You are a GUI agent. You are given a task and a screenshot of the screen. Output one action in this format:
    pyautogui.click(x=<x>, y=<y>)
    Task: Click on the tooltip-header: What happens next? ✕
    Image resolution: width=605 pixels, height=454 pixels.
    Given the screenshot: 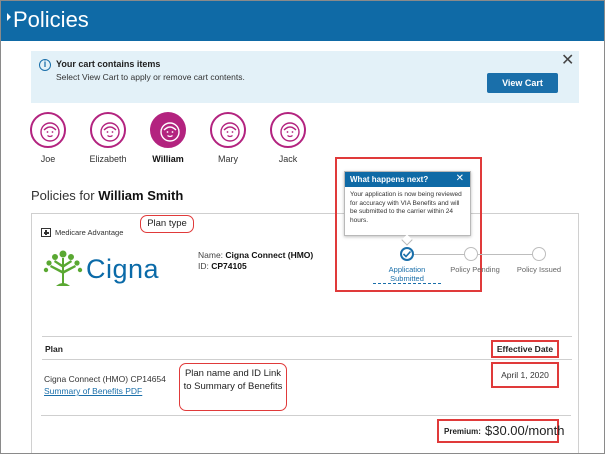 What is the action you would take?
    pyautogui.click(x=407, y=179)
    